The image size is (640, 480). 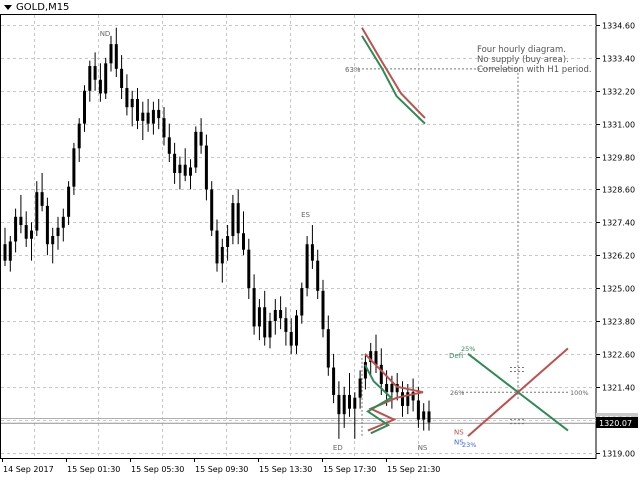 I want to click on y-tick-label: 1334.60, so click(x=618, y=26).